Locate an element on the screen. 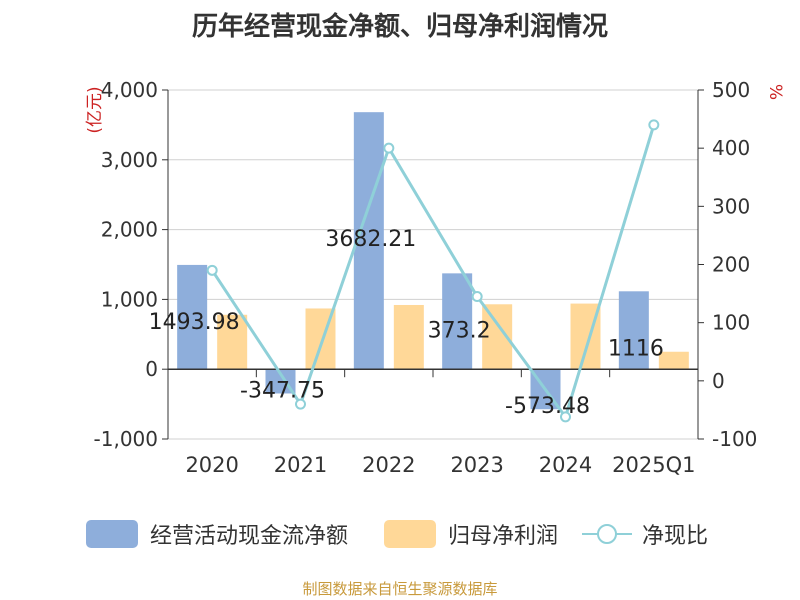 This screenshot has height=600, width=800. category-label: 2022 is located at coordinates (388, 465).